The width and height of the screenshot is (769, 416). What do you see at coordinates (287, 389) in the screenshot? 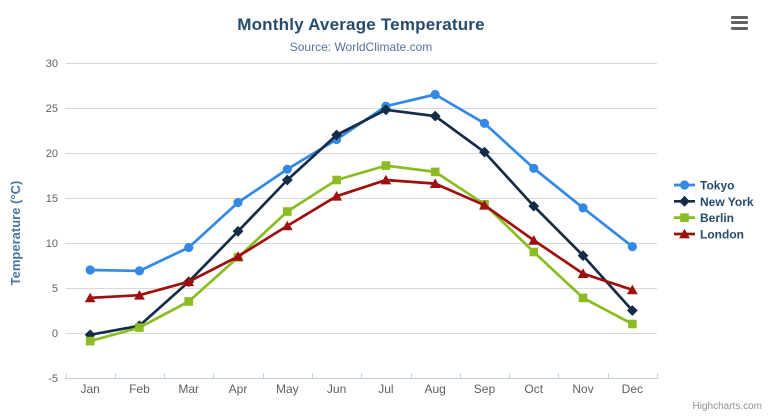
I see `x-axis-label: May` at bounding box center [287, 389].